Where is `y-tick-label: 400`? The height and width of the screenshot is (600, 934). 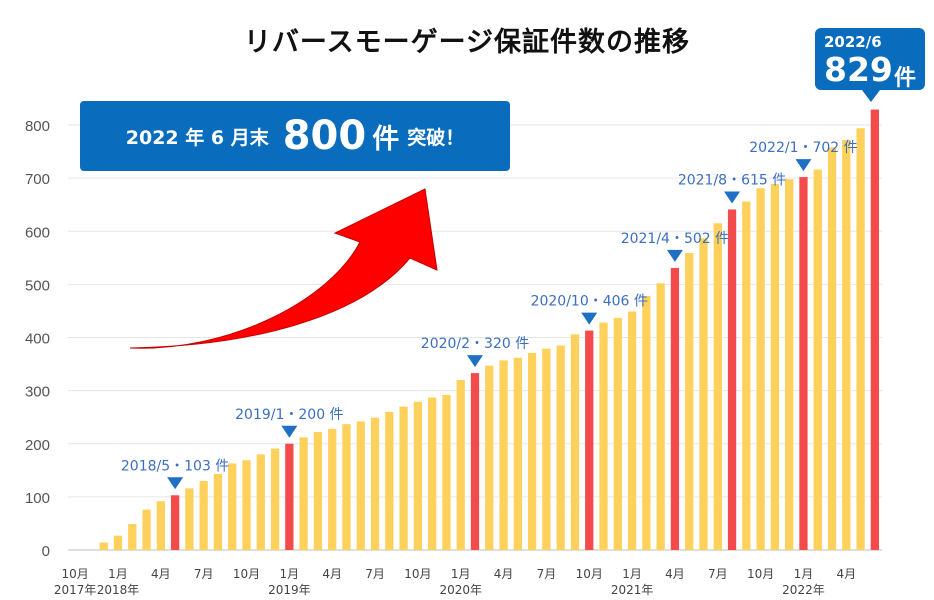 y-tick-label: 400 is located at coordinates (37, 339).